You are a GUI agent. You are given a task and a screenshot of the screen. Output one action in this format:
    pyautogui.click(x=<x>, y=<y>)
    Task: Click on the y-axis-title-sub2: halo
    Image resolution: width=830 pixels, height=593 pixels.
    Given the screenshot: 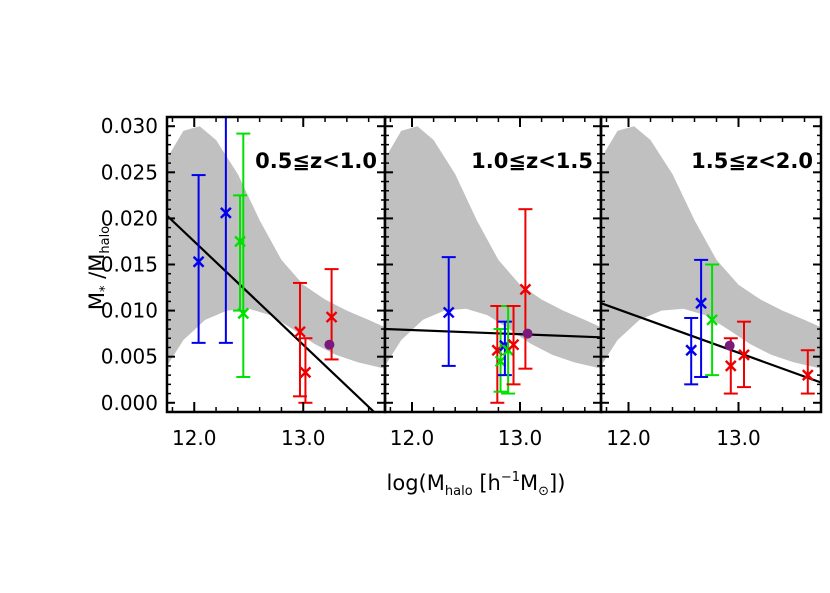 What is the action you would take?
    pyautogui.click(x=105, y=240)
    